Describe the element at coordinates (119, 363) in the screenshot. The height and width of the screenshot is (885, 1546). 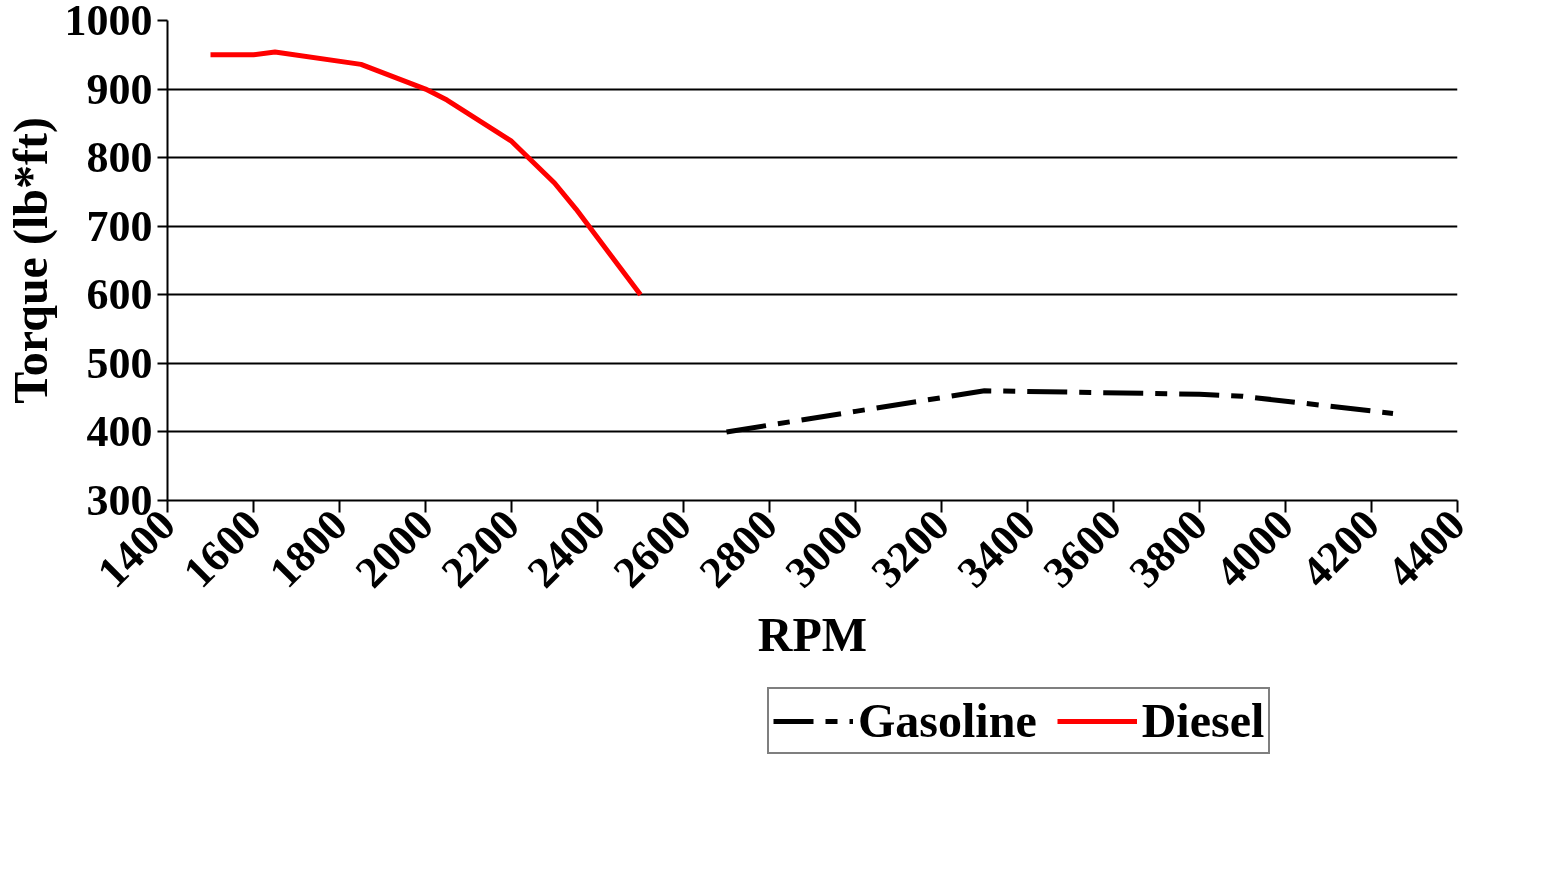
I see `y-tick-label: 500` at that location.